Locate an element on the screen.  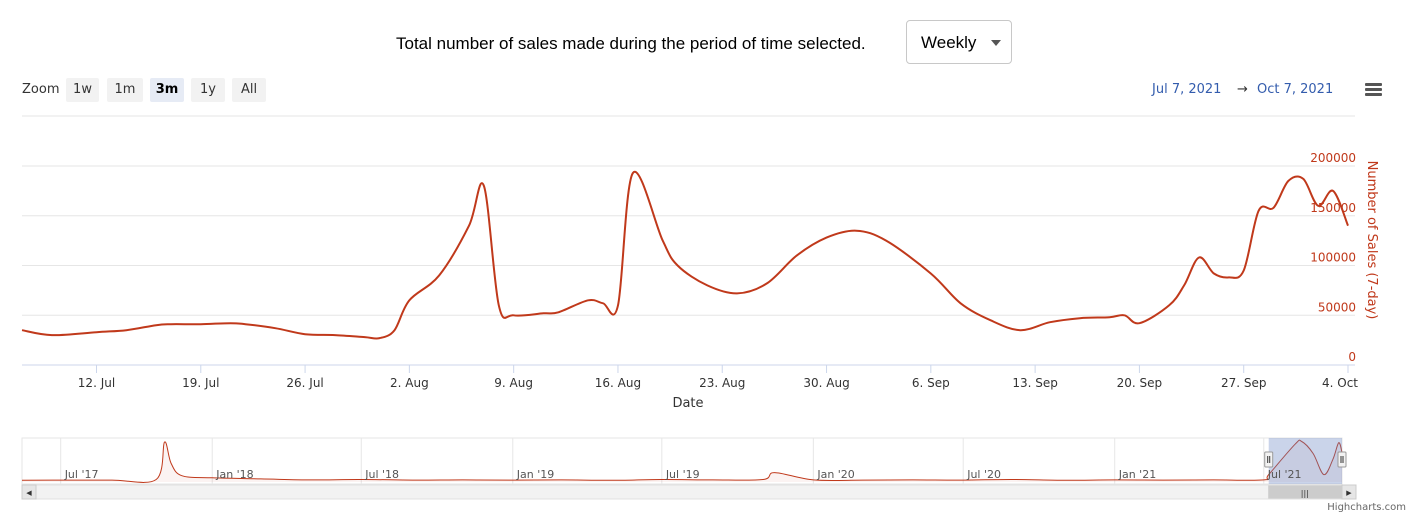
x-tick-label: 26. Jul is located at coordinates (304, 383).